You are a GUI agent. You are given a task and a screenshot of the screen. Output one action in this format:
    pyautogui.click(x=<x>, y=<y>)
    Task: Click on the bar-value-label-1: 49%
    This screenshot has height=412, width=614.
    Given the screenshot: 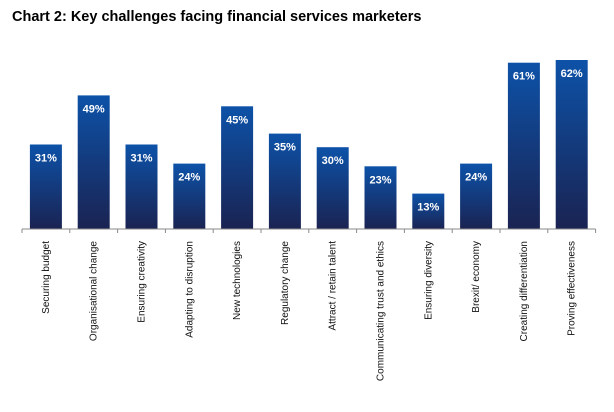 What is the action you would take?
    pyautogui.click(x=94, y=109)
    